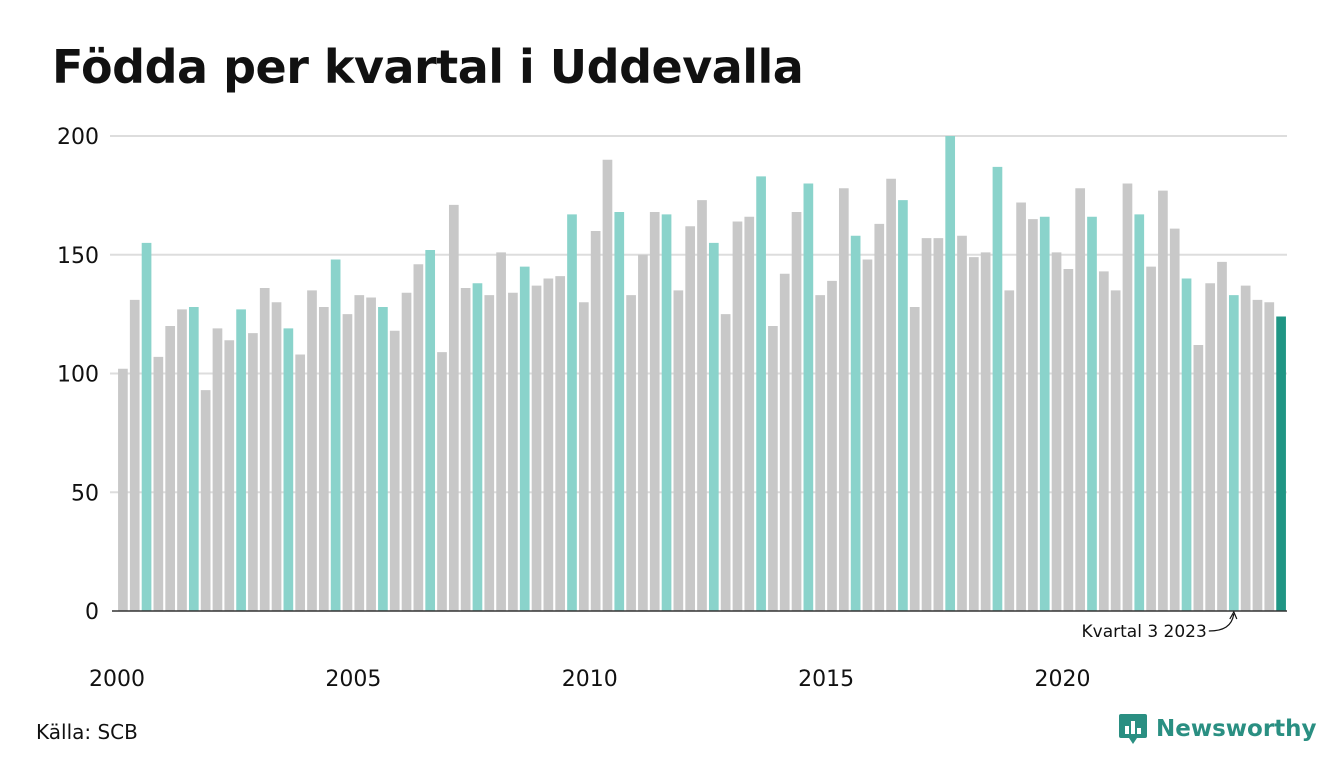 The width and height of the screenshot is (1340, 780). What do you see at coordinates (117, 679) in the screenshot?
I see `x-tick-label: 2000` at bounding box center [117, 679].